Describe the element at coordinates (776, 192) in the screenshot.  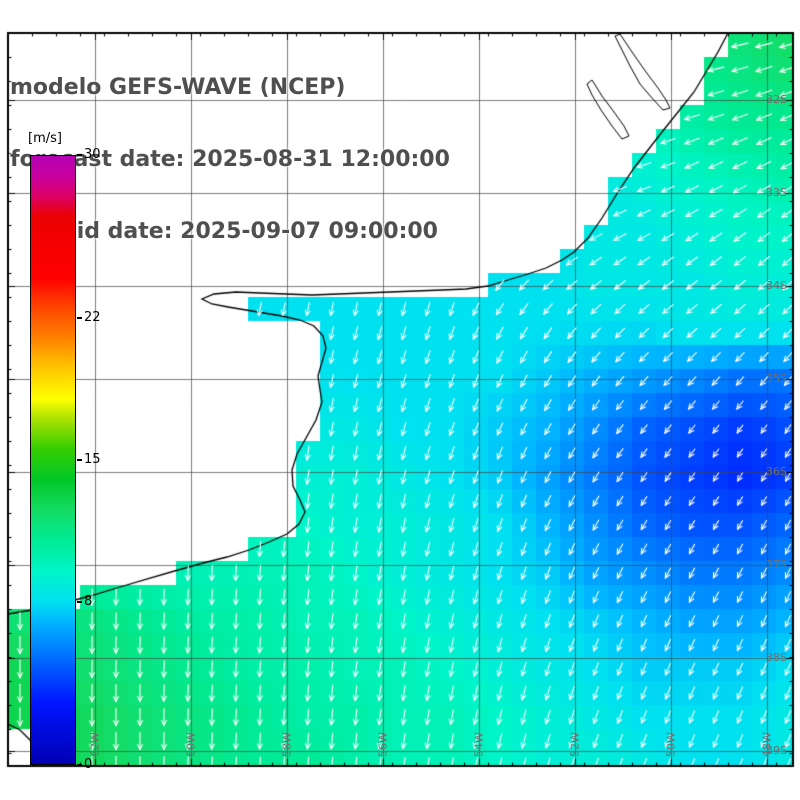
I see `latitude-label: 33S` at that location.